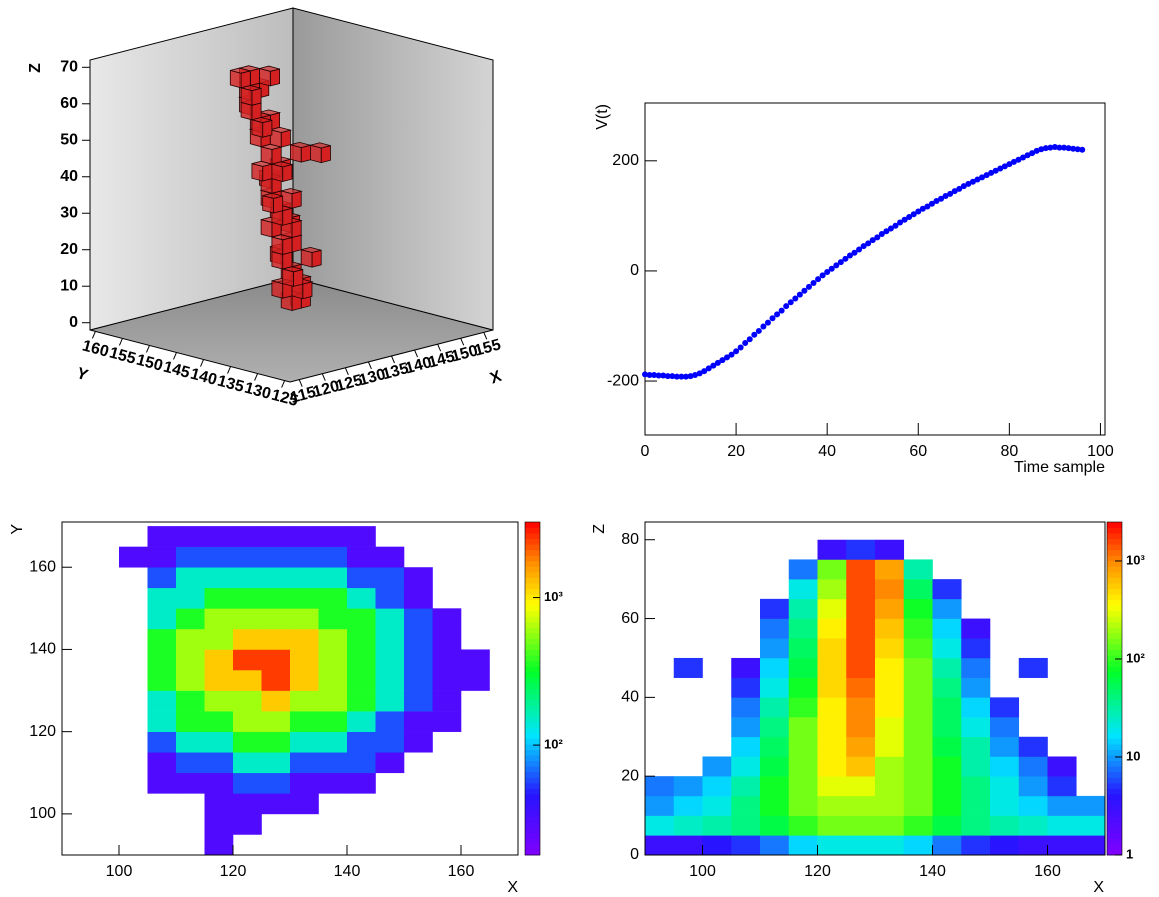 This screenshot has width=1159, height=897. Describe the element at coordinates (69, 103) in the screenshot. I see `z-tick-label: 60` at that location.